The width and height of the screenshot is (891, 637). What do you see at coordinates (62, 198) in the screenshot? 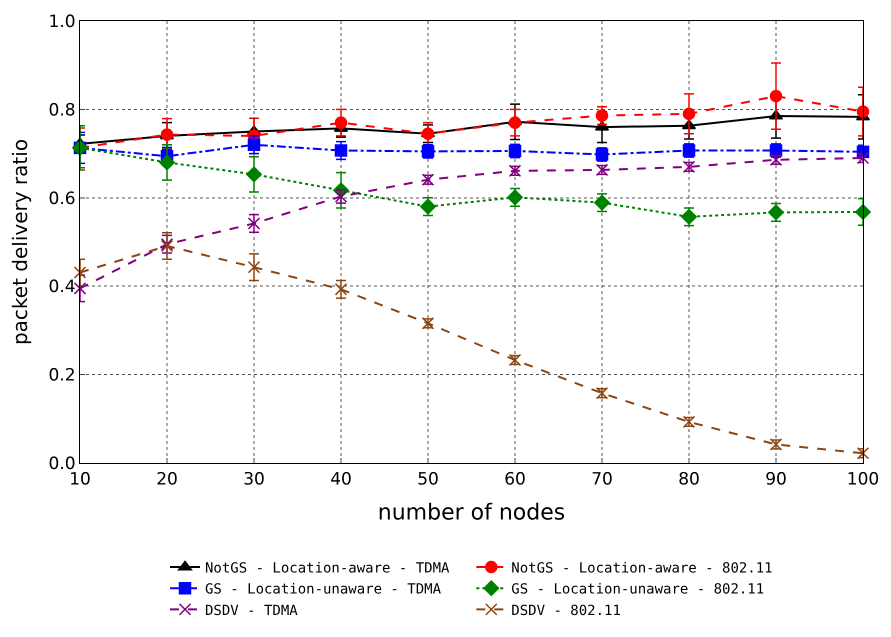
I see `y-tick-label: 0.6` at bounding box center [62, 198].